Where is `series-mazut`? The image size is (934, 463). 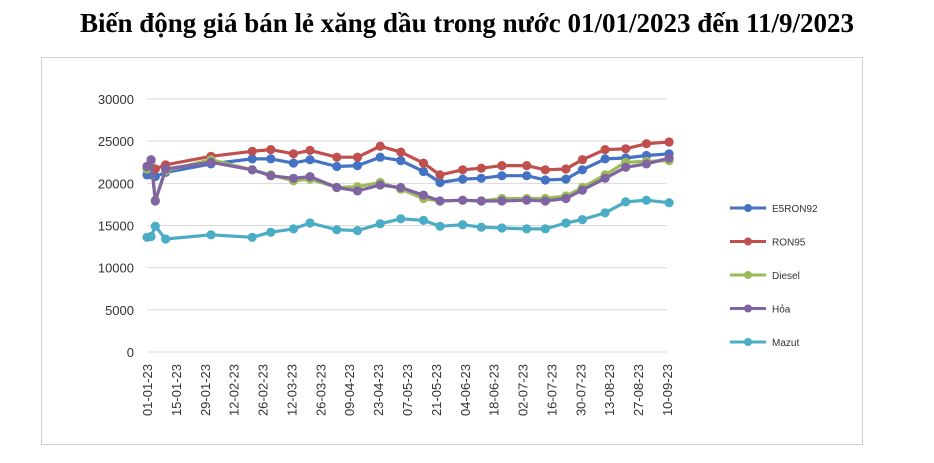
series-mazut is located at coordinates (408, 219).